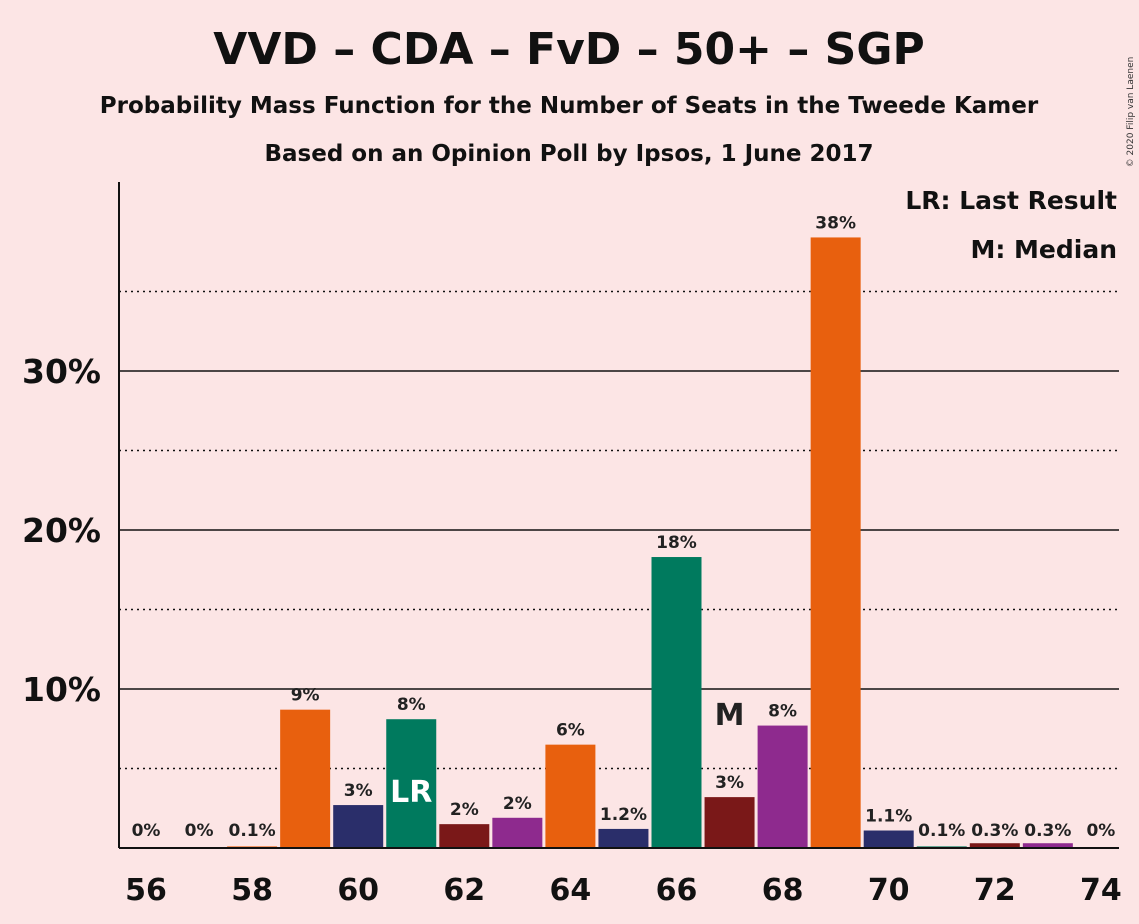 This screenshot has width=1139, height=924. Describe the element at coordinates (676, 543) in the screenshot. I see `bar-label-seats-66: 18%` at that location.